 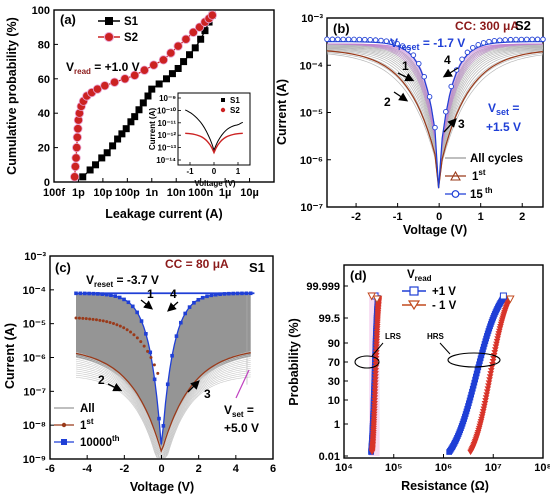 What do you see at coordinates (439, 217) in the screenshot?
I see `panel-b-xtick-label: 0` at bounding box center [439, 217].